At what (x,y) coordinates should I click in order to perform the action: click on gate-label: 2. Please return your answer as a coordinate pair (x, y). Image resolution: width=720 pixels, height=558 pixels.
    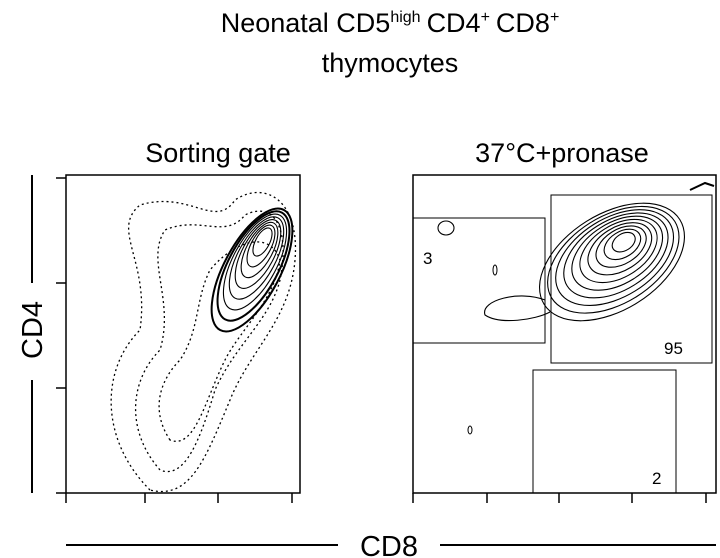
    Looking at the image, I should click on (656, 478).